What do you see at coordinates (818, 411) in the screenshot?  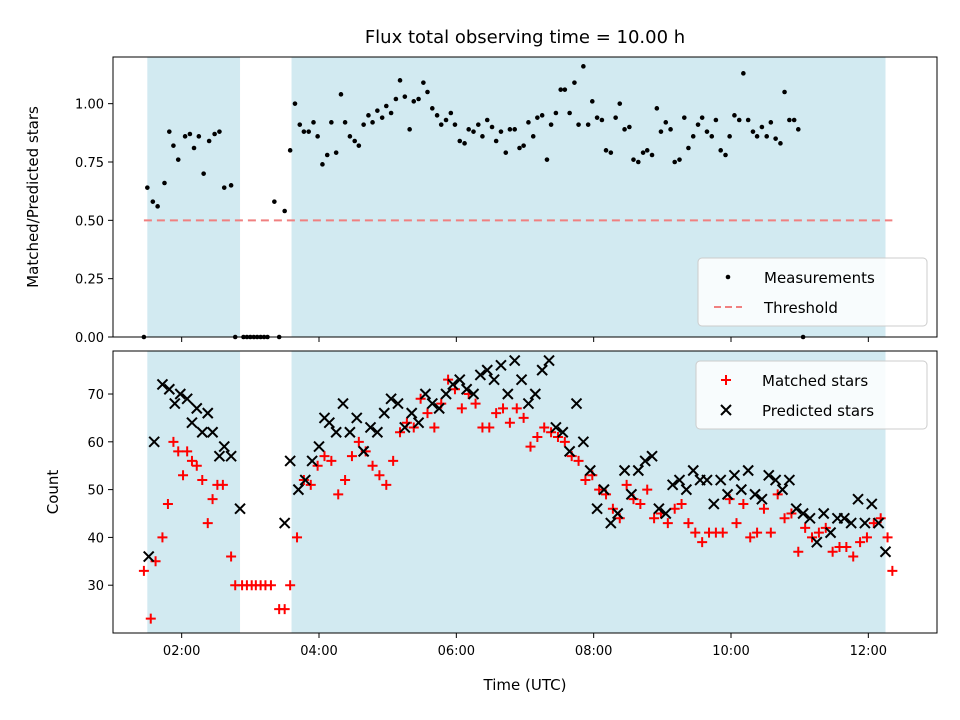 I see `legend-label: Predicted stars` at bounding box center [818, 411].